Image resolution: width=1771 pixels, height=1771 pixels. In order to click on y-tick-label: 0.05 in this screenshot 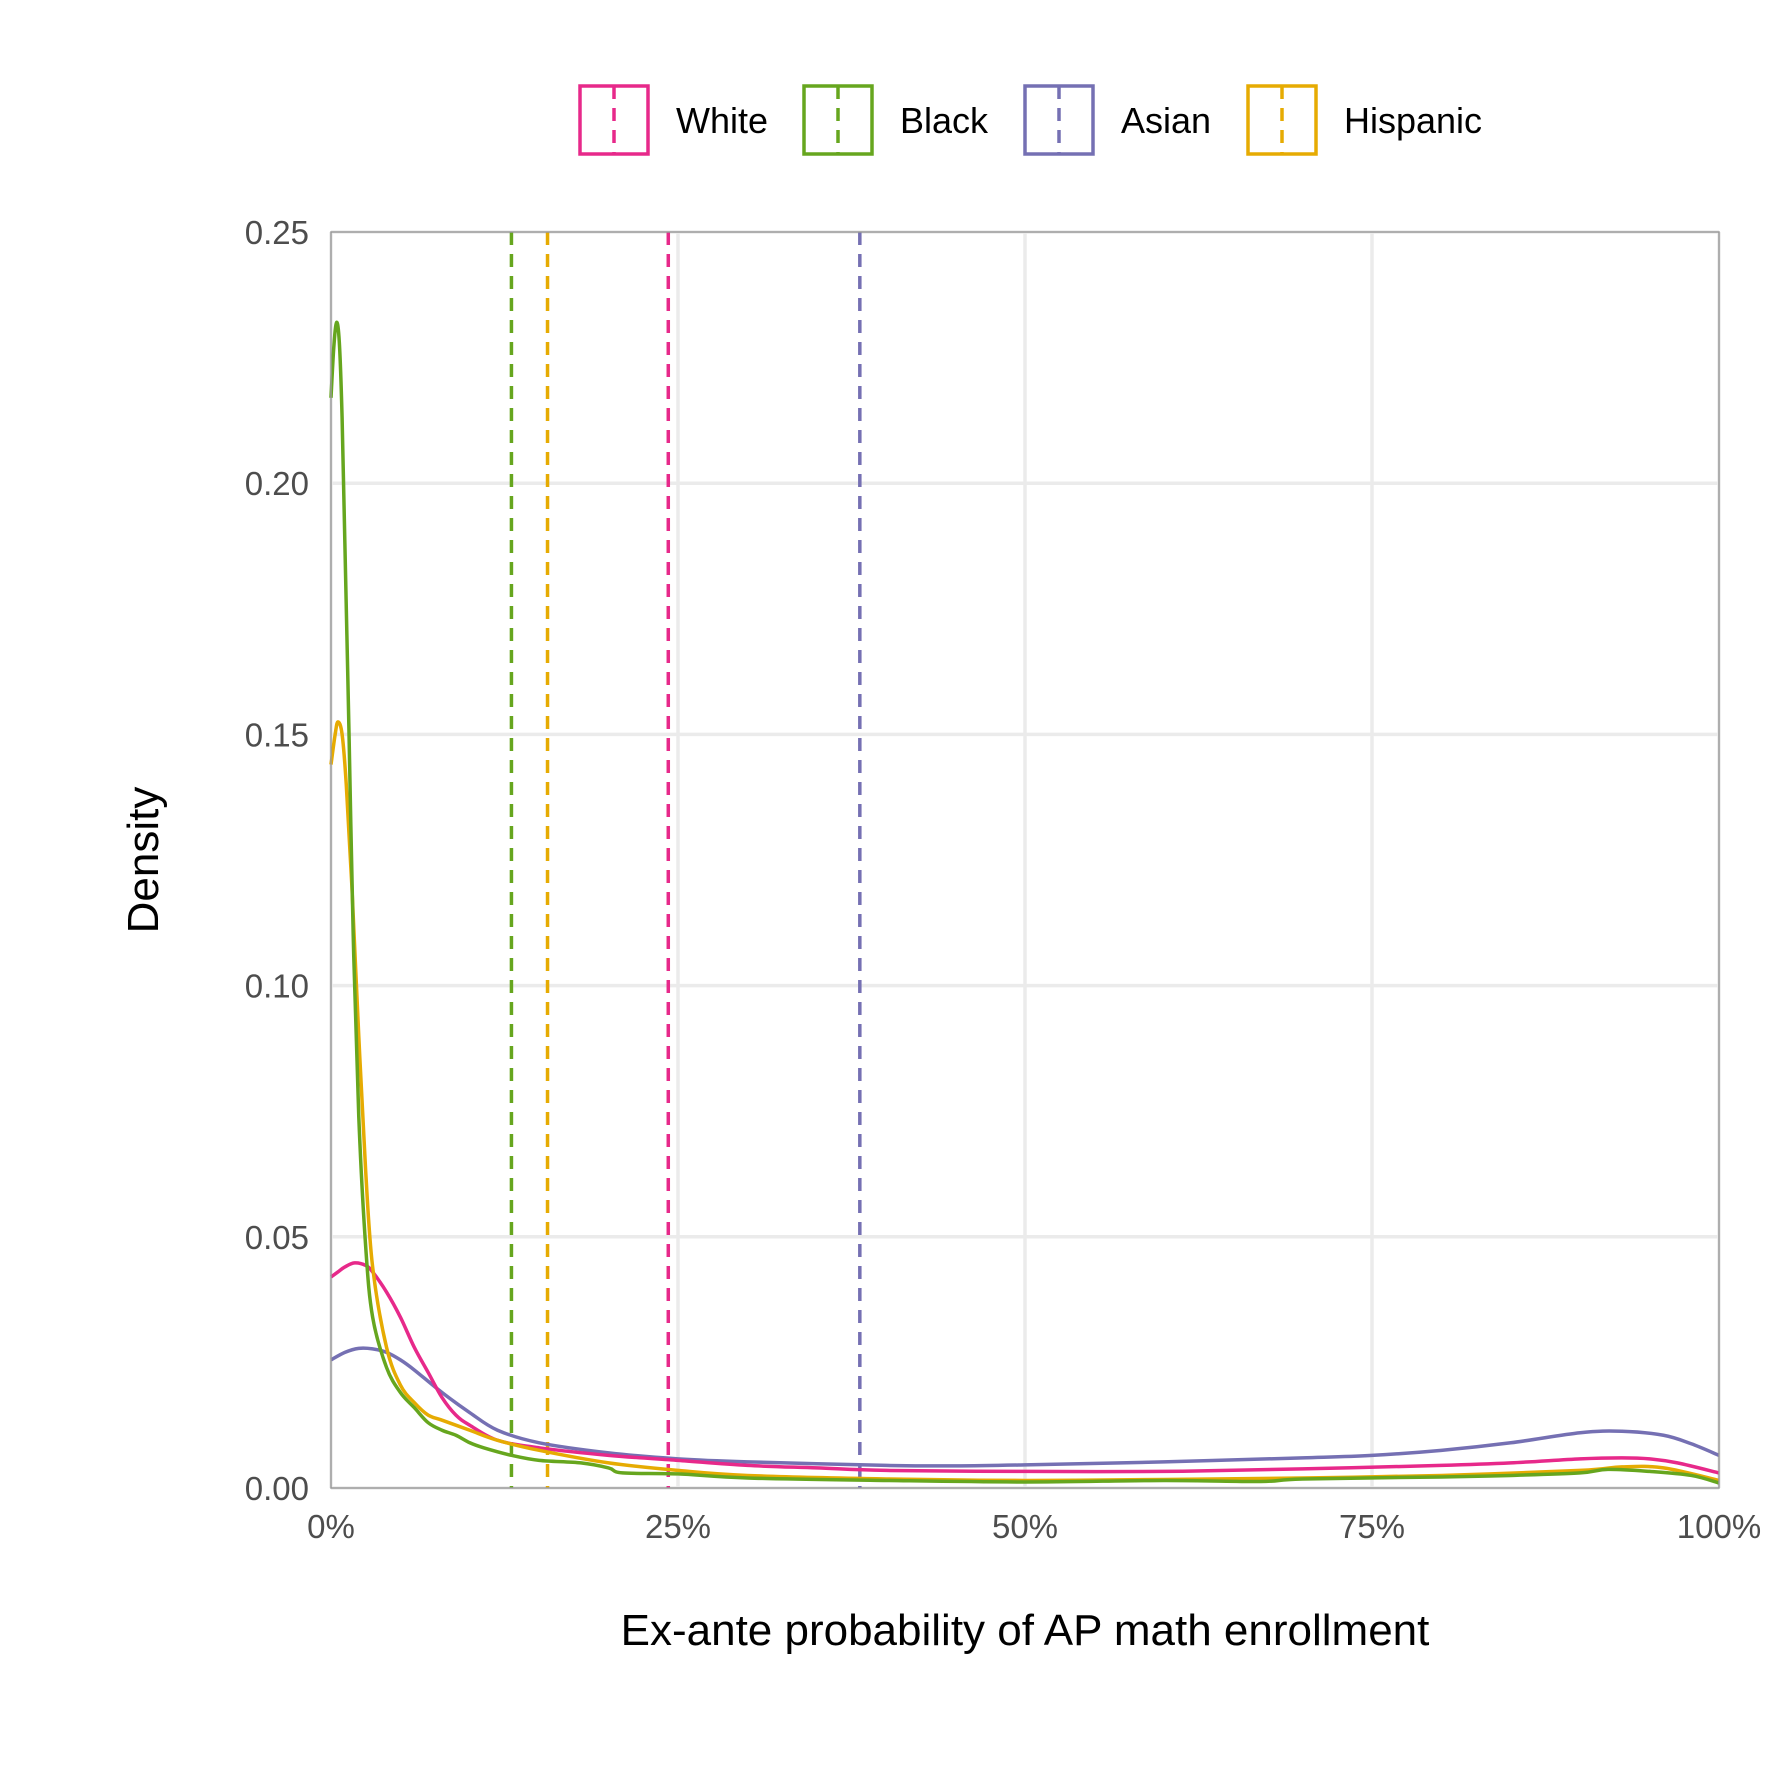, I will do `click(277, 1237)`.